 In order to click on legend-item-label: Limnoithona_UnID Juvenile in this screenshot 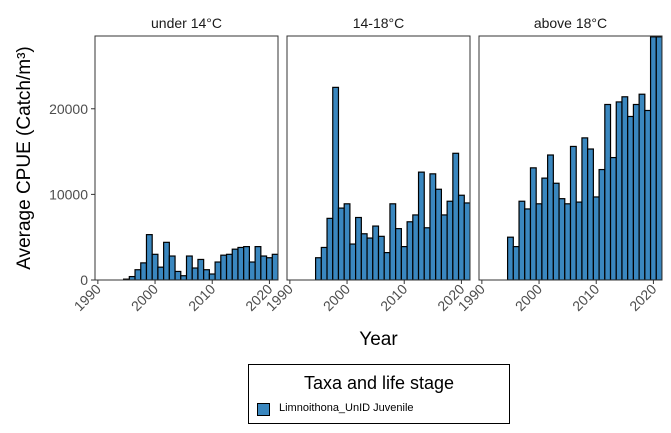, I will do `click(346, 408)`.